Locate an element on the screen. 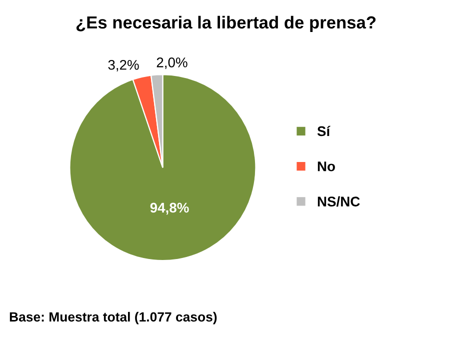  data-label: 3,2% is located at coordinates (123, 66).